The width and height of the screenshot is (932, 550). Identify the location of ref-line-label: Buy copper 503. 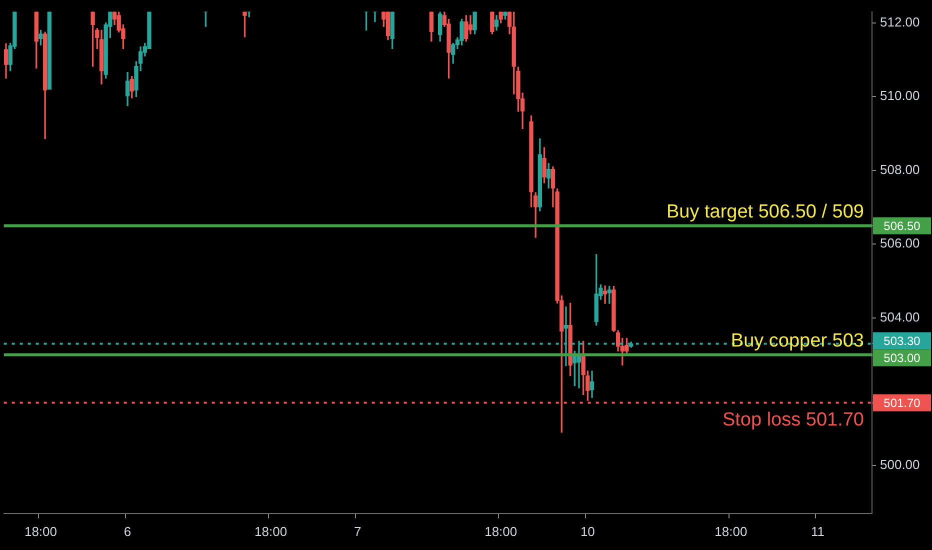
(797, 341).